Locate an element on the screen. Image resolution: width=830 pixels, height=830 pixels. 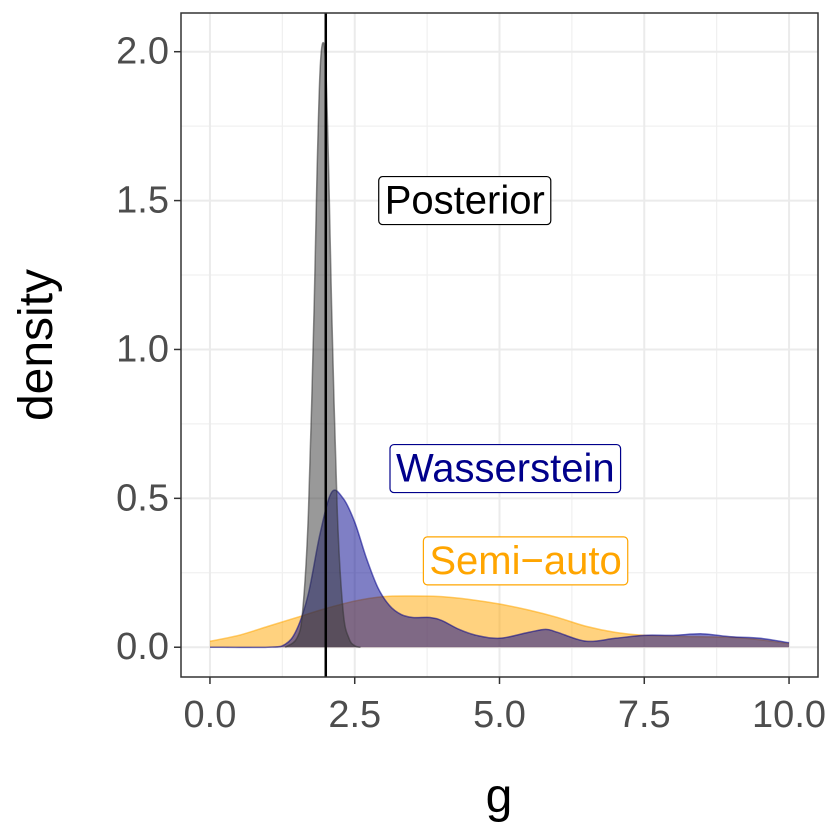
label-text-posterior: Posterior is located at coordinates (465, 201).